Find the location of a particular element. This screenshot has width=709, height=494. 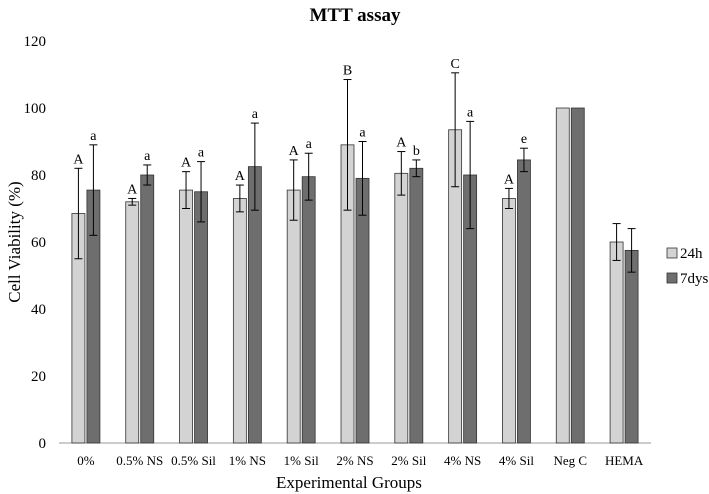

legend: 24h 7dys is located at coordinates (687, 266).